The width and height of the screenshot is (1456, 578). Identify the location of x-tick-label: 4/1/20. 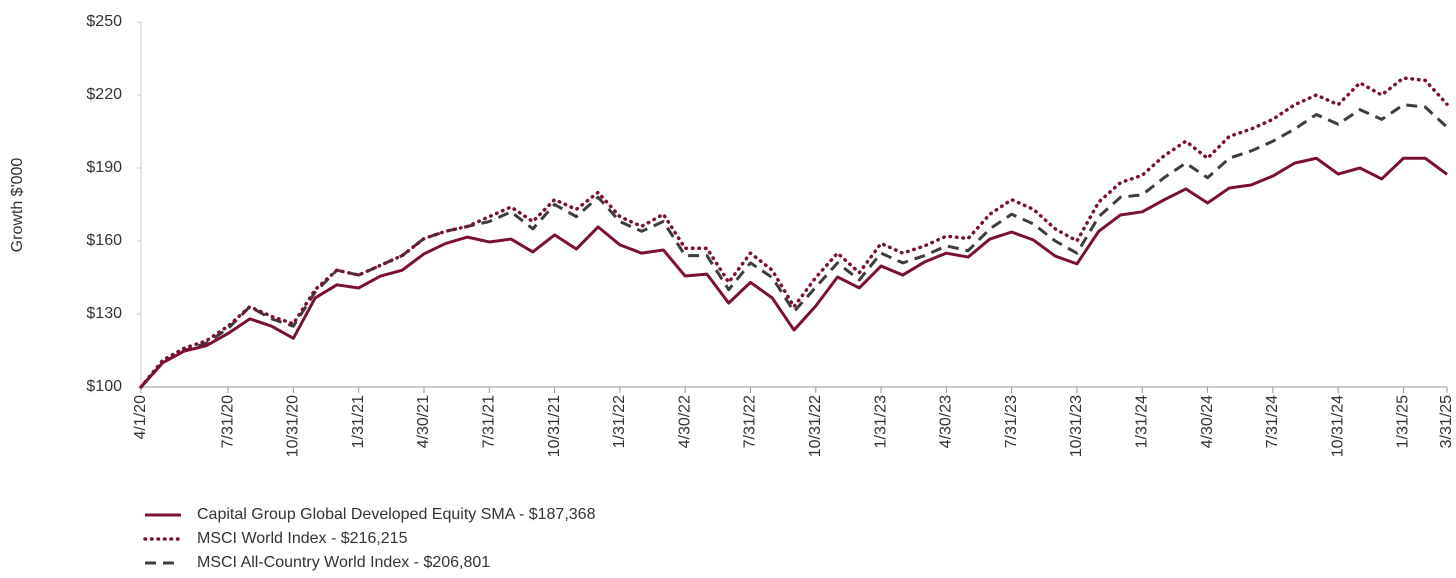
(140, 417).